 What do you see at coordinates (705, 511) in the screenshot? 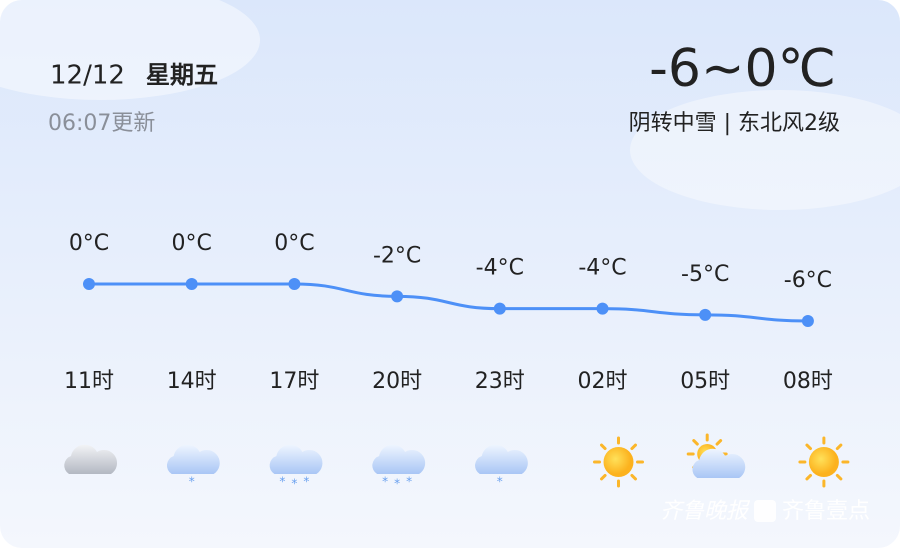
I see `watermark-paper: 齐鲁晚报` at bounding box center [705, 511].